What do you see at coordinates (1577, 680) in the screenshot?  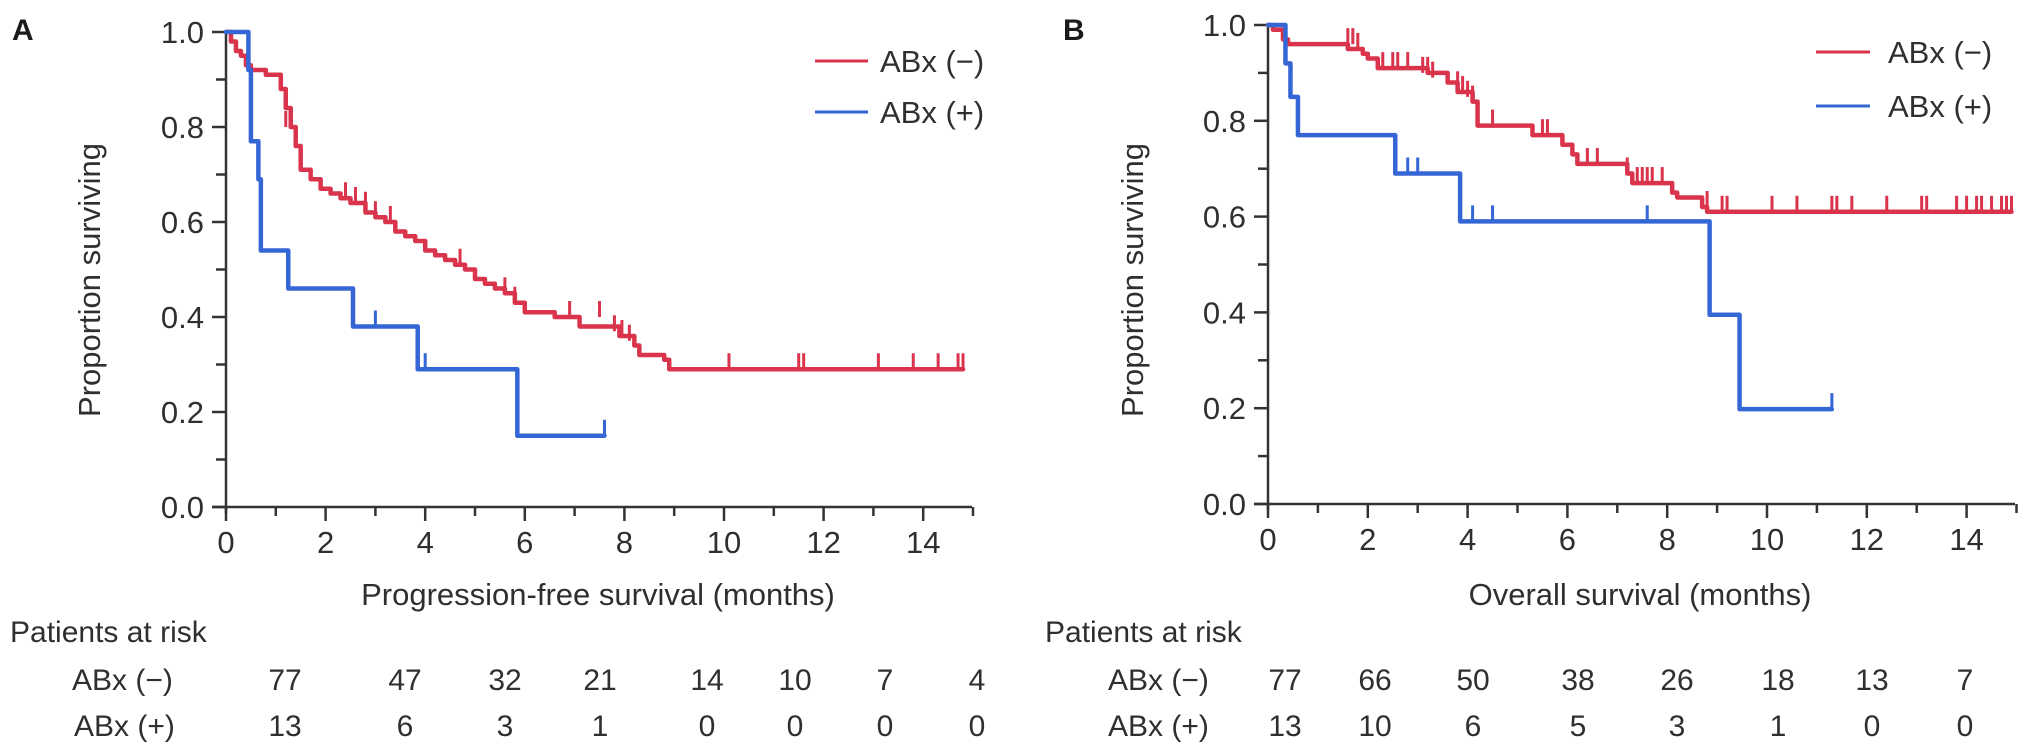 I see `risk-value: 38` at bounding box center [1577, 680].